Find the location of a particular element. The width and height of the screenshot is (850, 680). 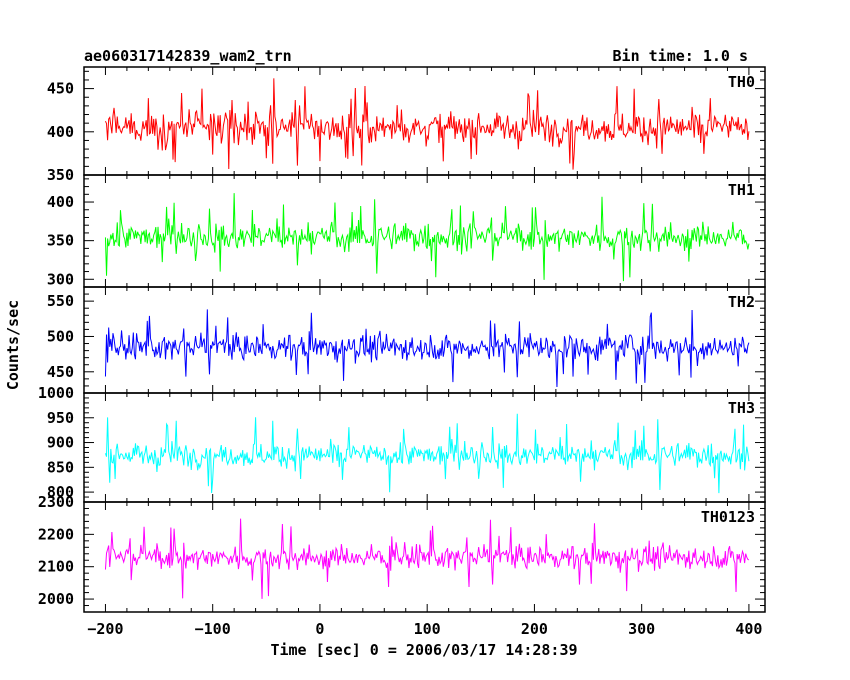

y-tick-label: 300 is located at coordinates (60, 279).